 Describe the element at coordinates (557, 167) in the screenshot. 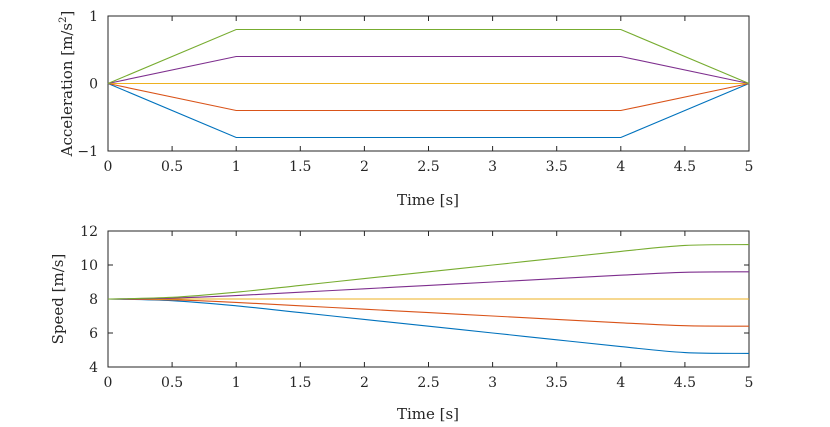

I see `acceleration-x-tick-label: 3.5` at that location.